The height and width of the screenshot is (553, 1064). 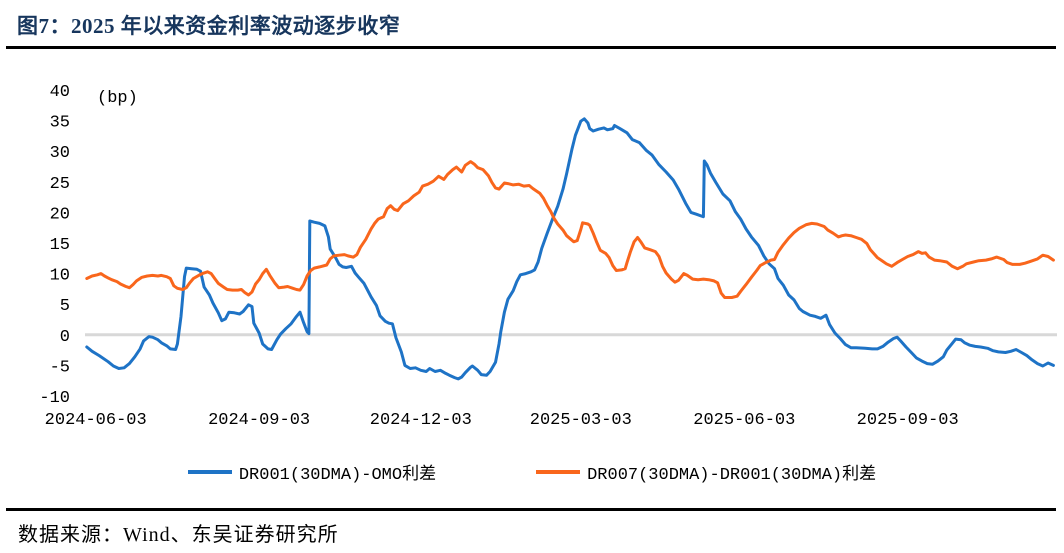 What do you see at coordinates (60, 245) in the screenshot?
I see `y-axis-tick-label: 15` at bounding box center [60, 245].